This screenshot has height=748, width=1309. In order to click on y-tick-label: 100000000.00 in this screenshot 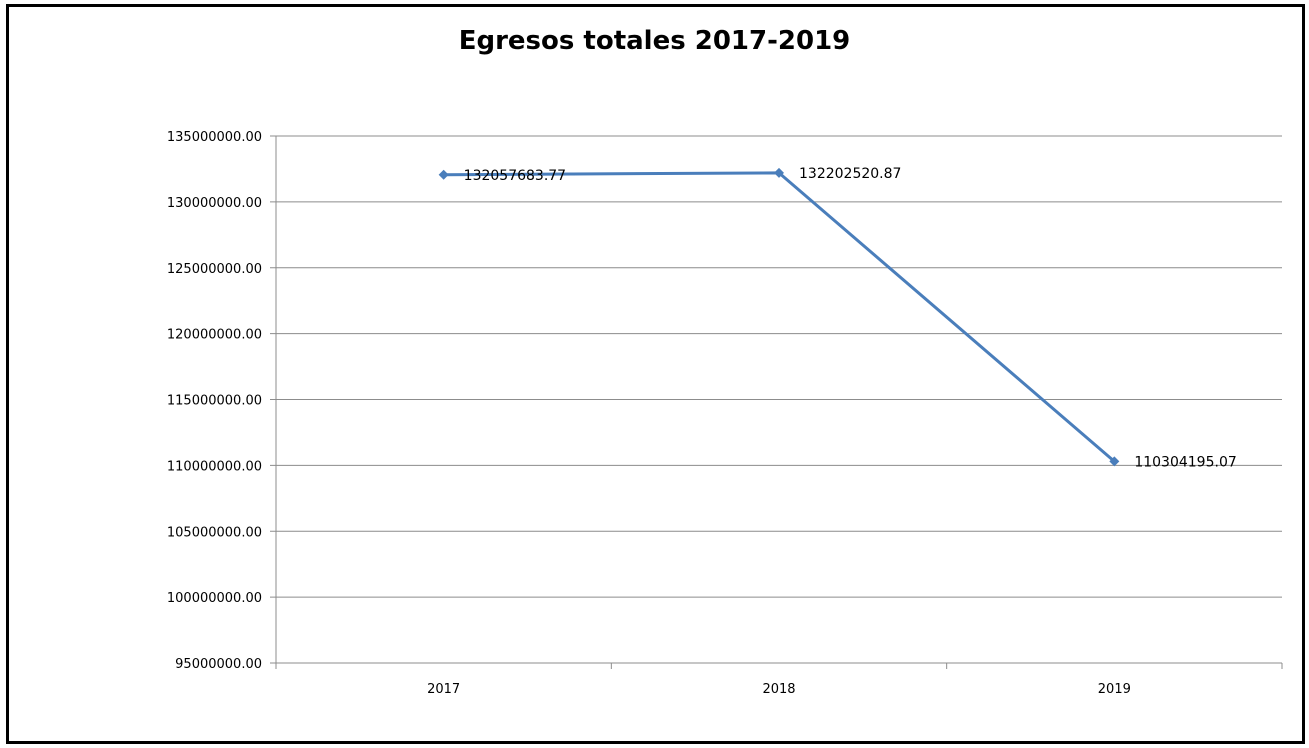, I will do `click(214, 598)`.